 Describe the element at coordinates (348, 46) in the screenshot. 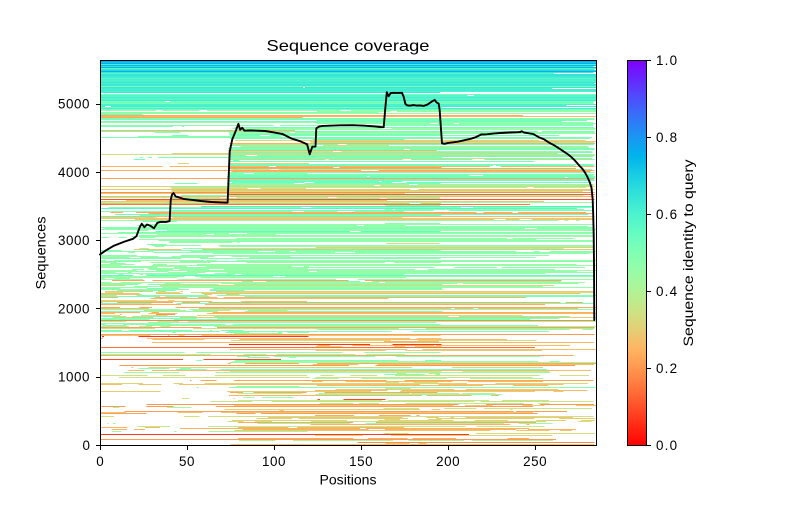

I see `svg-text: Sequence coverage` at that location.